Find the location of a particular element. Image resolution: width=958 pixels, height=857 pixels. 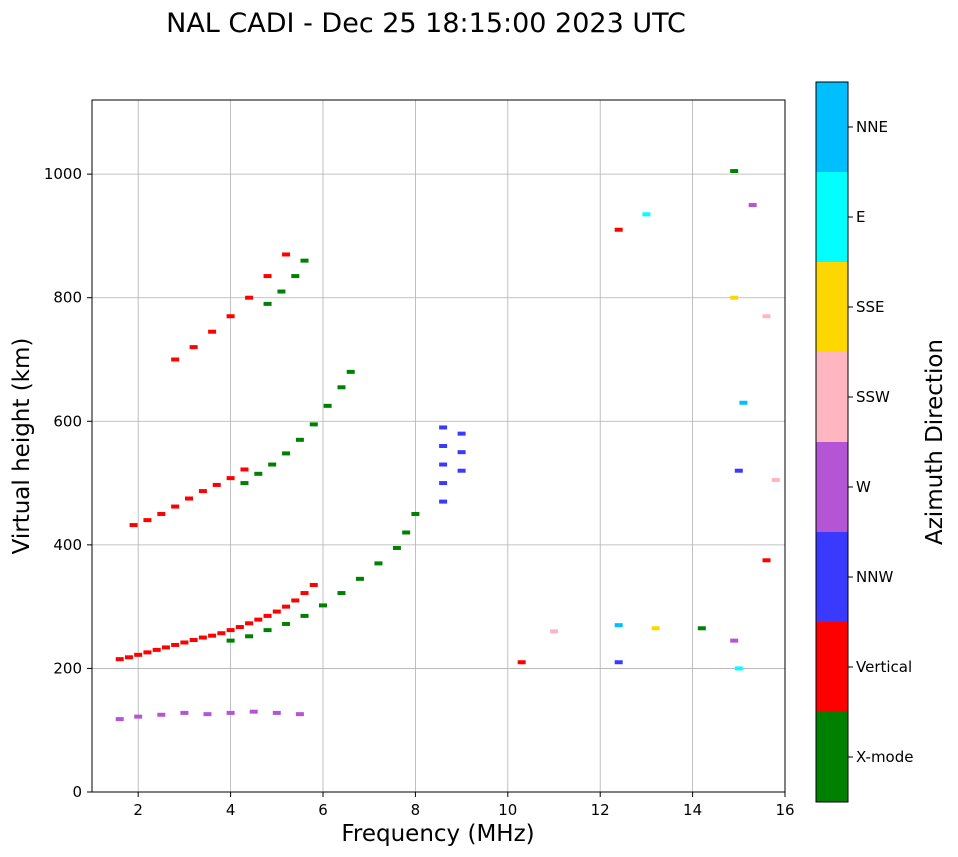

colorbar-tick-label: NNW is located at coordinates (874, 577).